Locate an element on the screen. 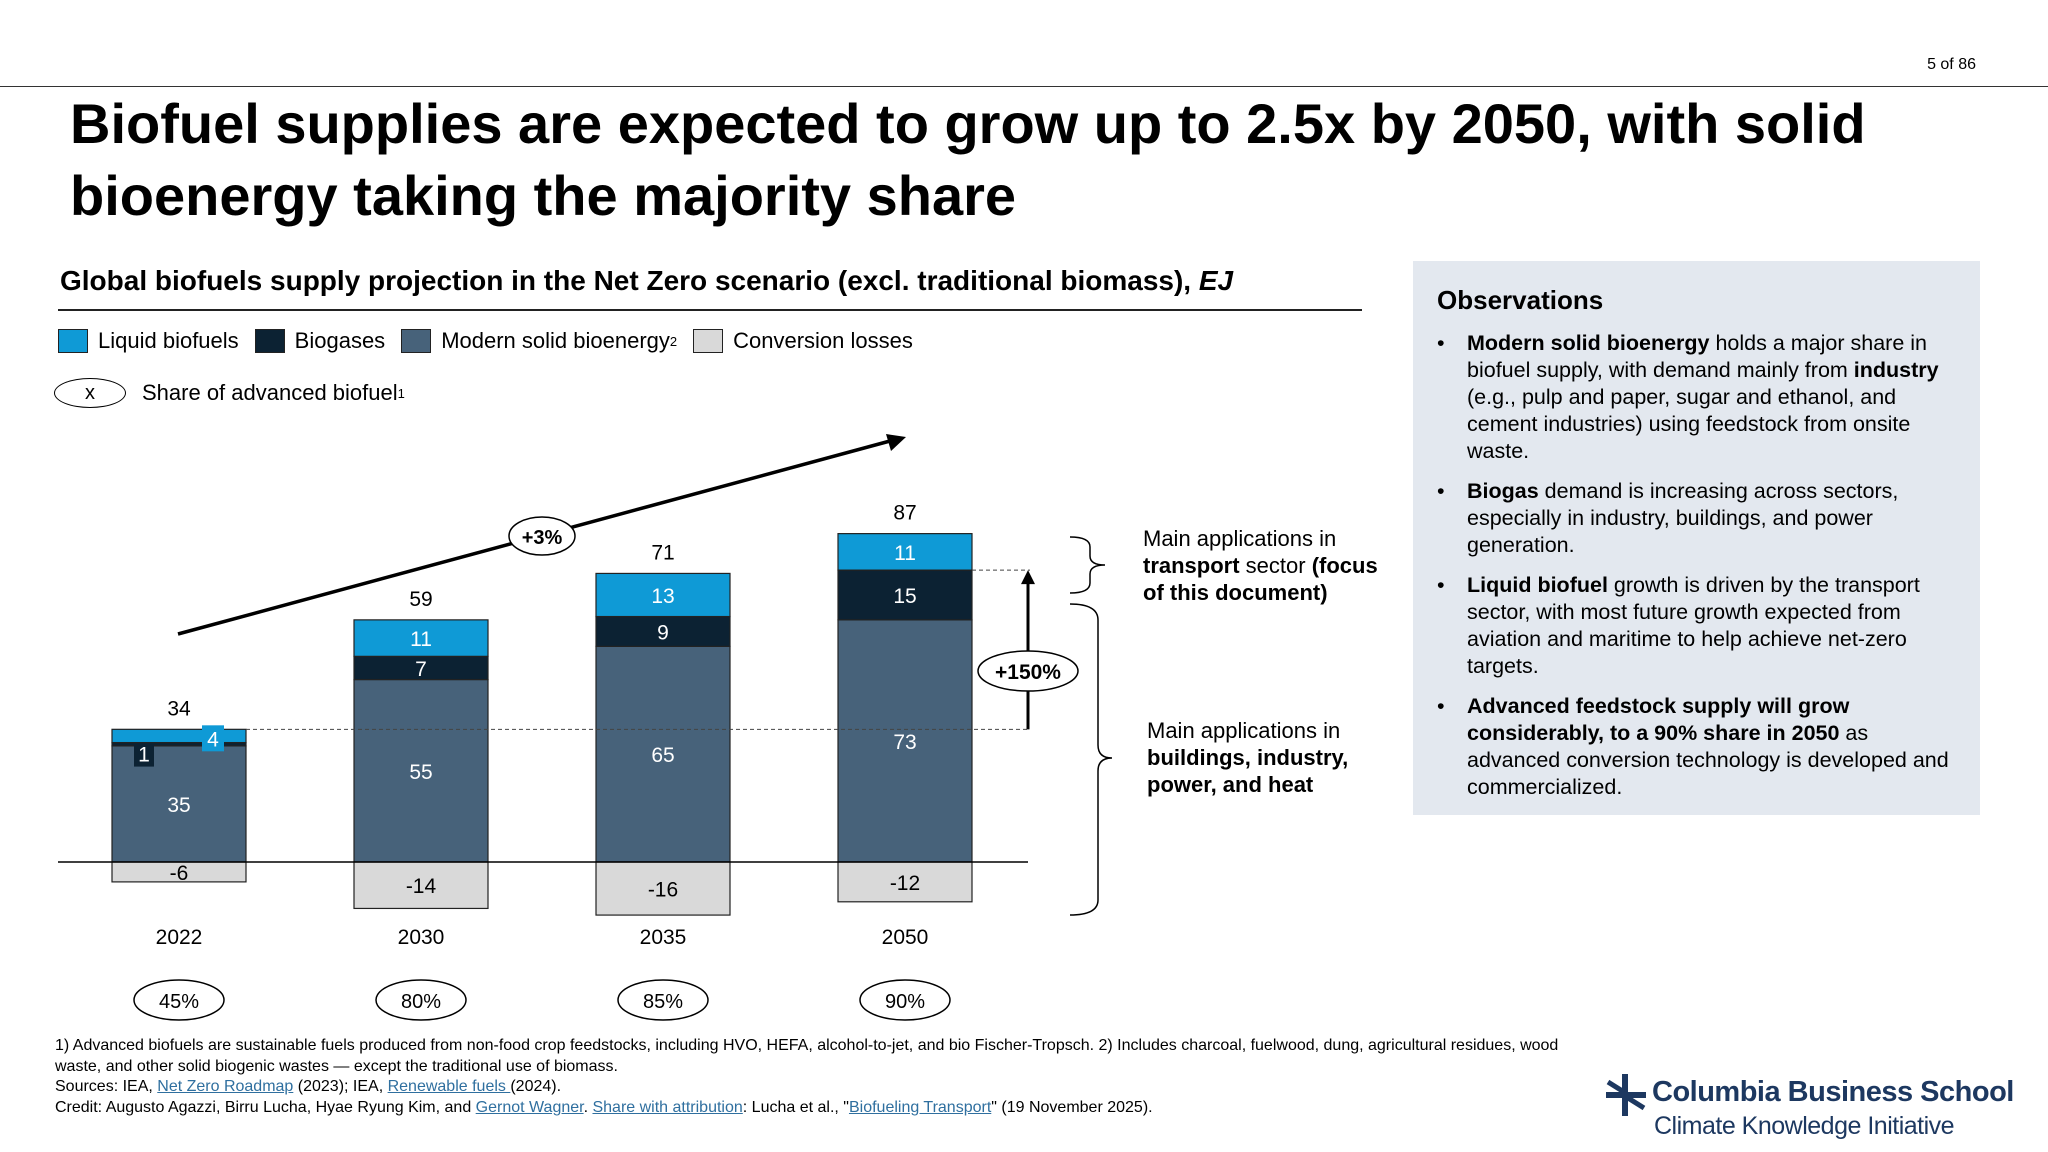 The image size is (2048, 1152). annotation-transport-text1: sector is located at coordinates (1275, 565).